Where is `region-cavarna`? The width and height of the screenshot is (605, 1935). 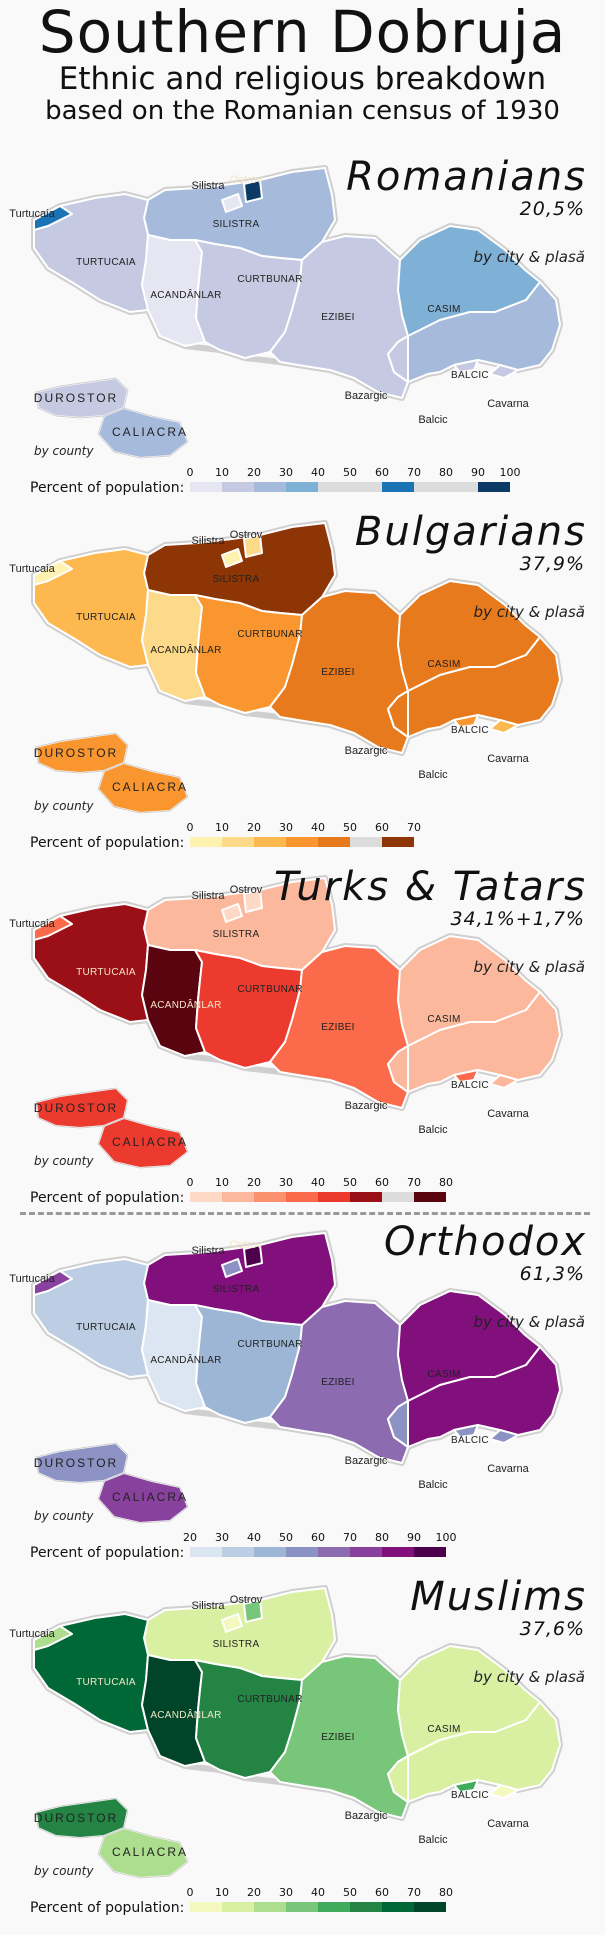 region-cavarna is located at coordinates (504, 1436).